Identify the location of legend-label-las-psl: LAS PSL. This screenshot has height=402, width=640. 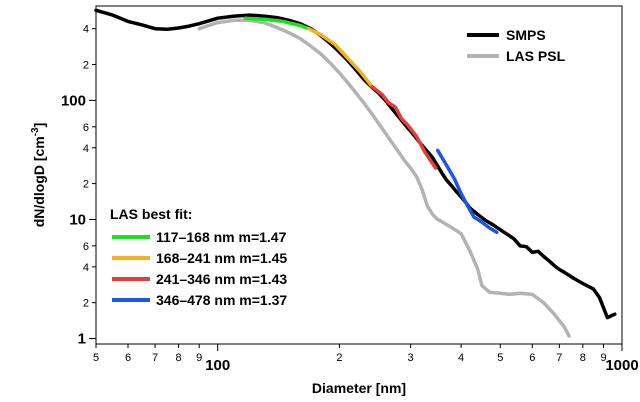
(536, 56).